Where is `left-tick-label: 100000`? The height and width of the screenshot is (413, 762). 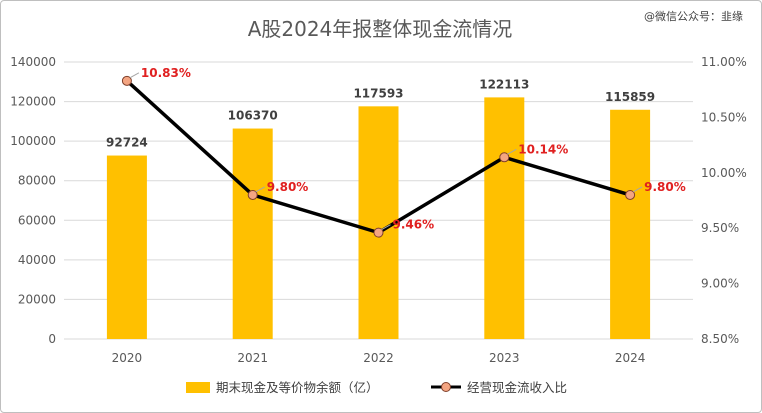 left-tick-label: 100000 is located at coordinates (33, 141).